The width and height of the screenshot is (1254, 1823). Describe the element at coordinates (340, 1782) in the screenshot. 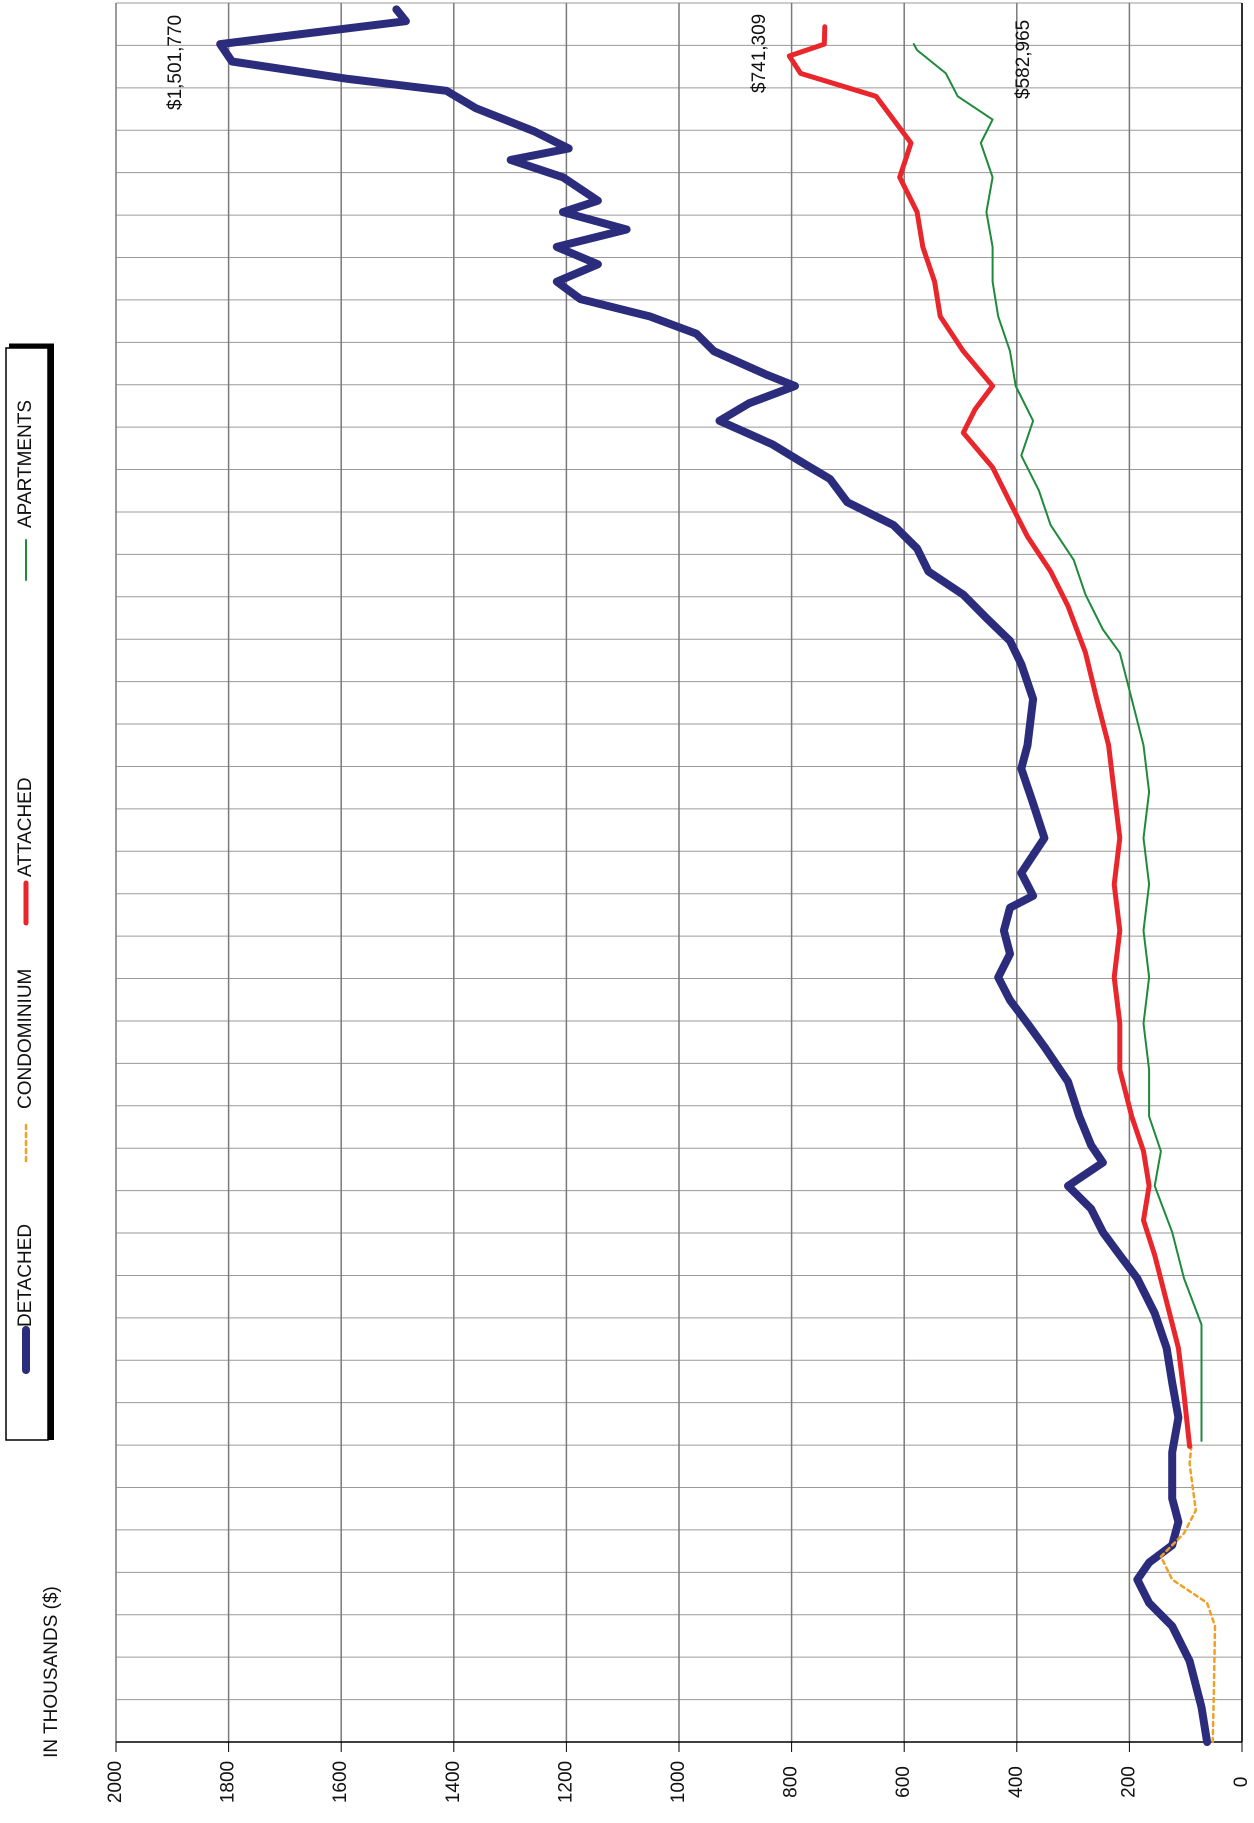

I see `y-tick-label: 1600` at that location.